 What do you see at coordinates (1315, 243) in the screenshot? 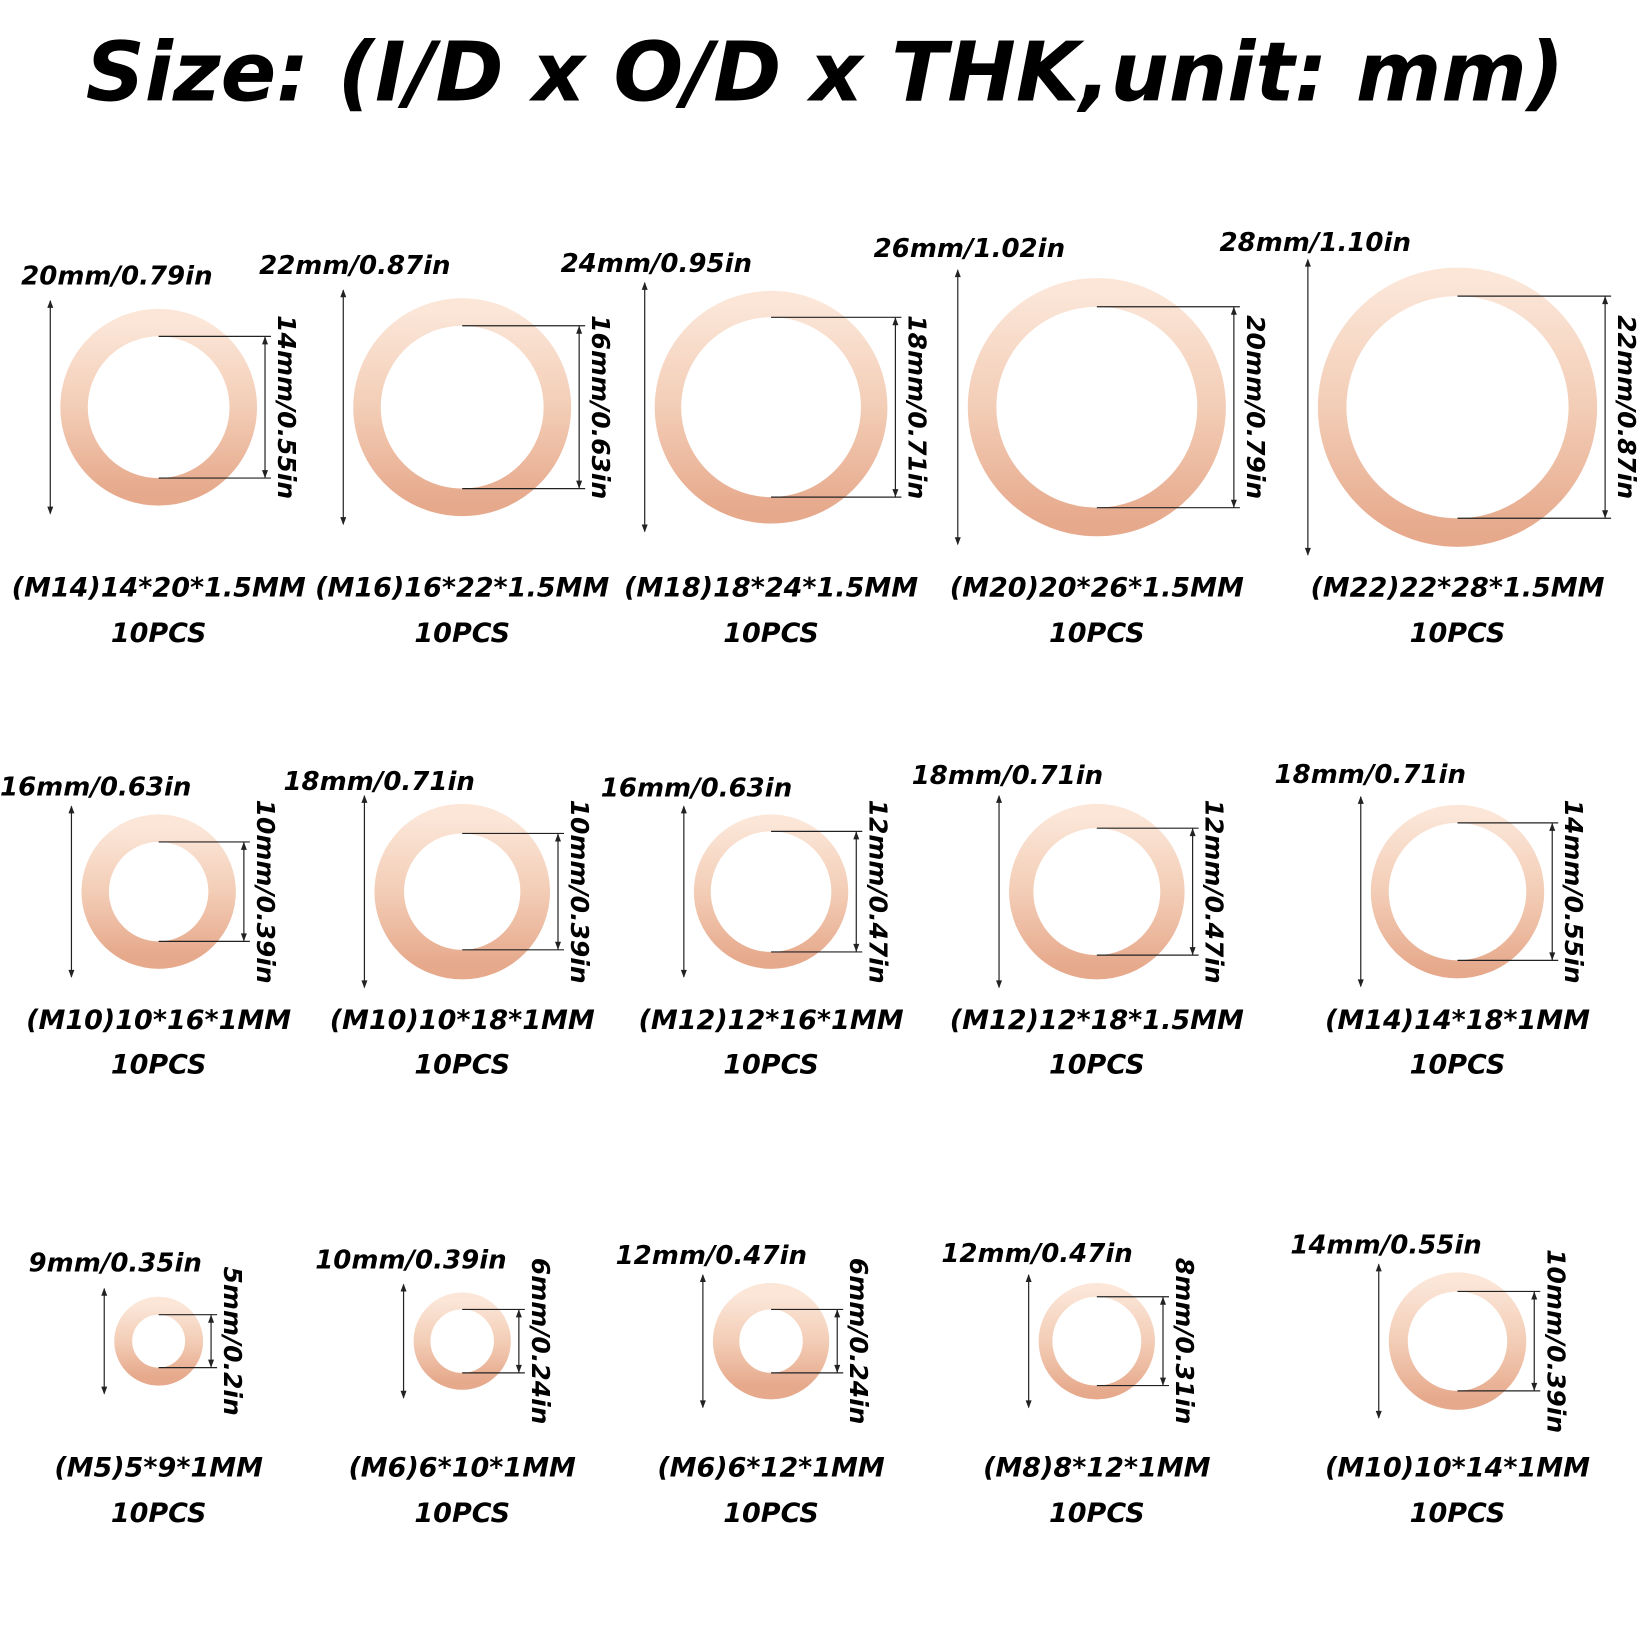
I see `od-label: 28mm/1.10in` at bounding box center [1315, 243].